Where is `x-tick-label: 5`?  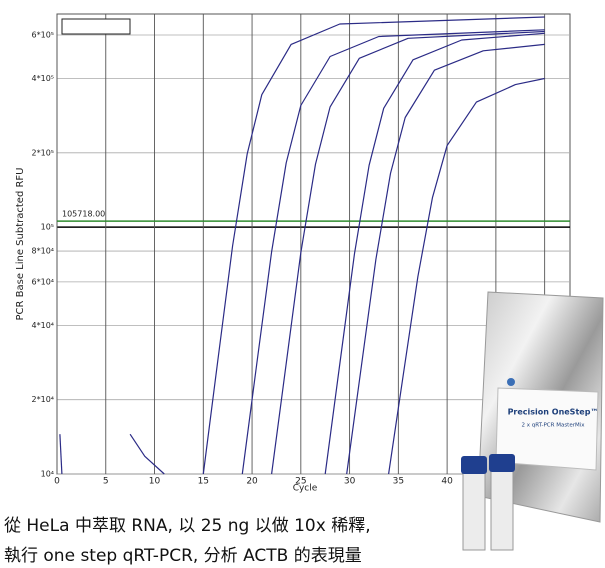
x-tick-label: 5 is located at coordinates (106, 482).